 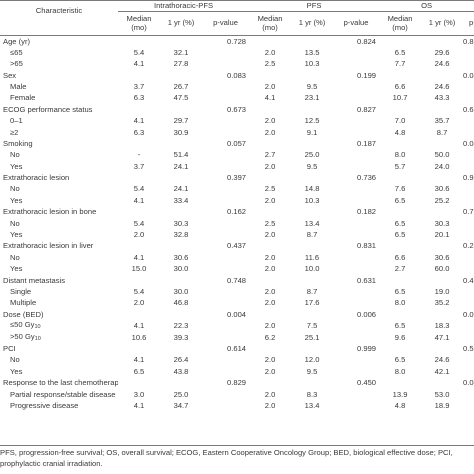 I want to click on ipfs-one-year-cell: 30.3, so click(x=181, y=223).